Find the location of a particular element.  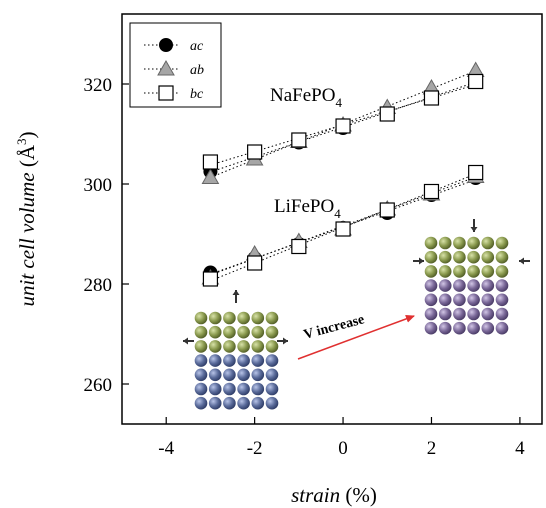

y-tick-label: 300 is located at coordinates (98, 185).